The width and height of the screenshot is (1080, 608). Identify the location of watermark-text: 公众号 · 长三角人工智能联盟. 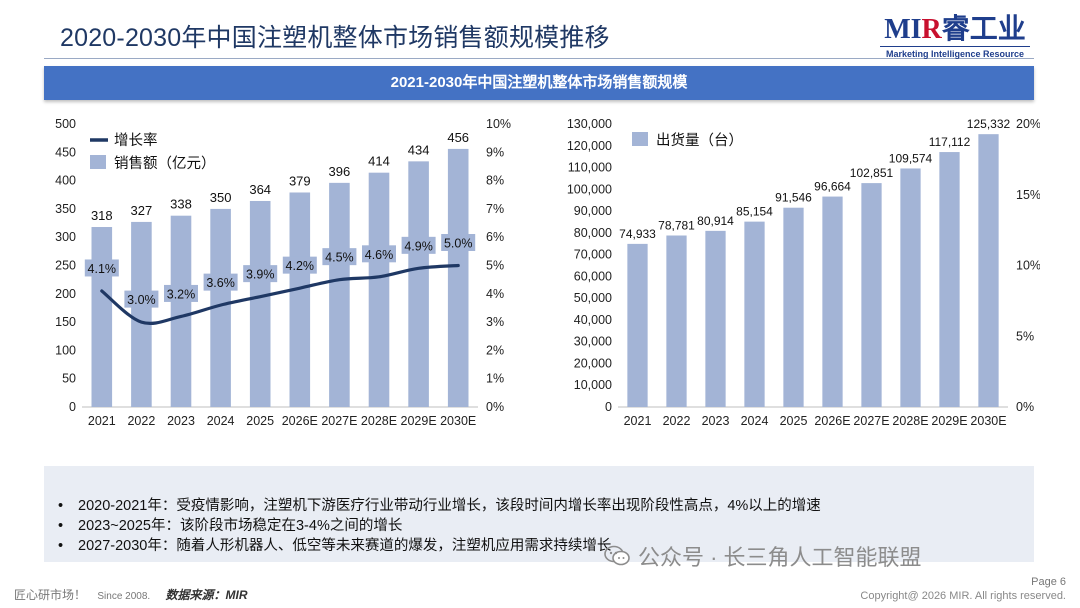
(780, 557).